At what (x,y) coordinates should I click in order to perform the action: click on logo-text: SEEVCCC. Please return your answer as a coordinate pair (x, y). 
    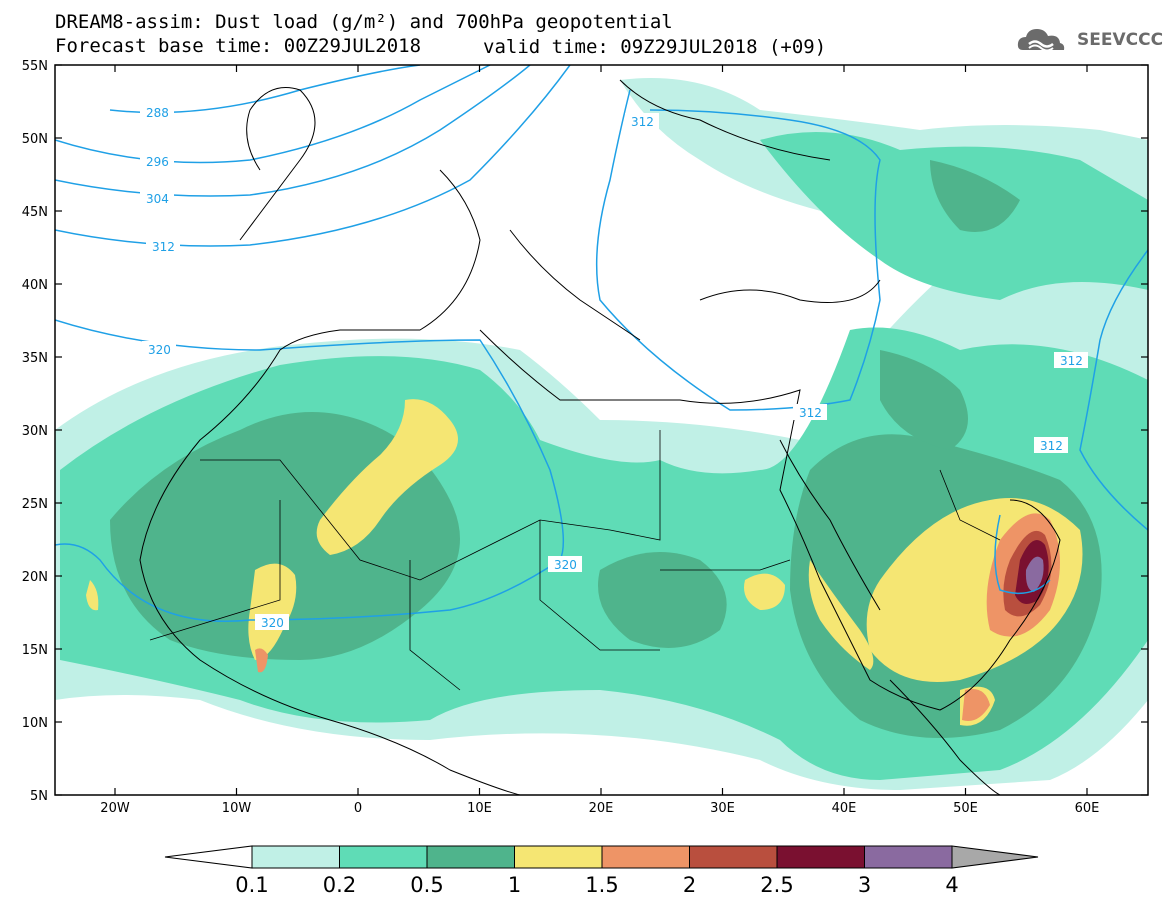
    Looking at the image, I should click on (1120, 40).